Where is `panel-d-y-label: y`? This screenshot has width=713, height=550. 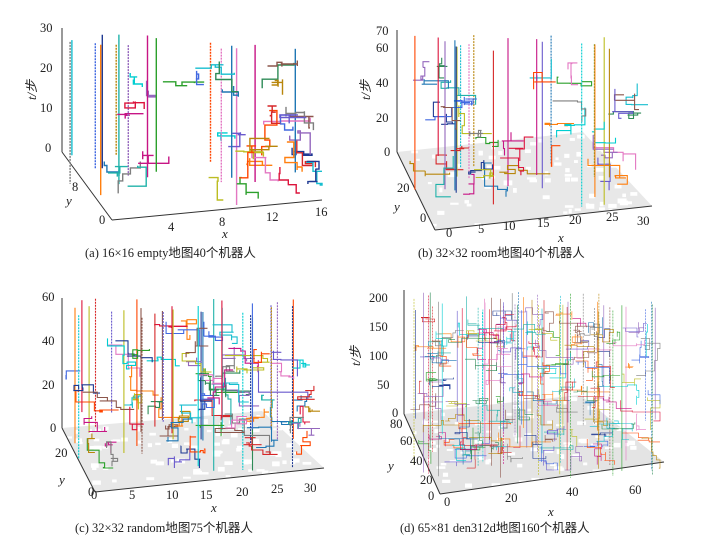 panel-d-y-label: y is located at coordinates (390, 465).